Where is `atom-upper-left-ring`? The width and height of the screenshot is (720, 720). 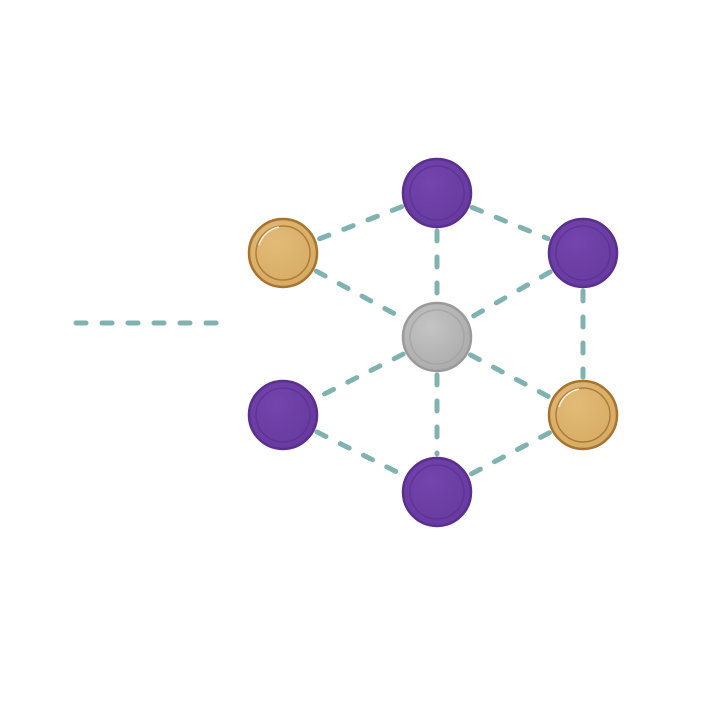 atom-upper-left-ring is located at coordinates (283, 253).